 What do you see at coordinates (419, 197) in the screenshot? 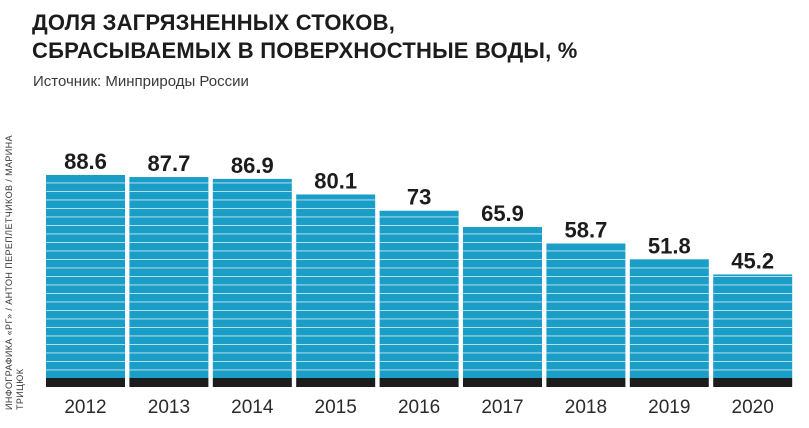
I see `value-label: 73` at bounding box center [419, 197].